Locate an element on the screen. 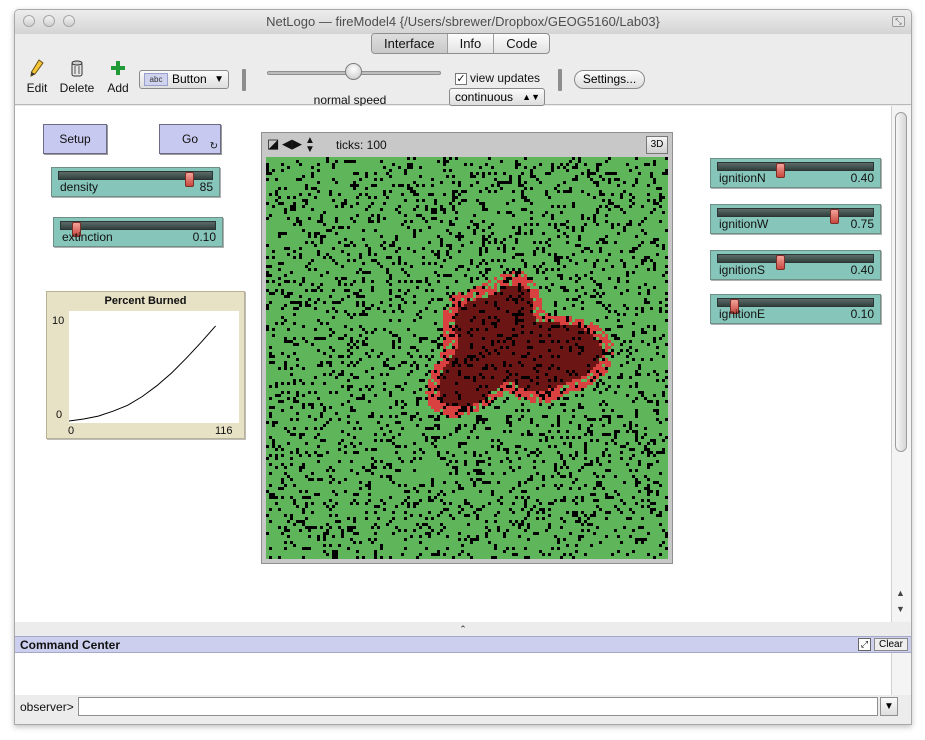 The image size is (925, 740). slider-density: density 85 is located at coordinates (135, 182).